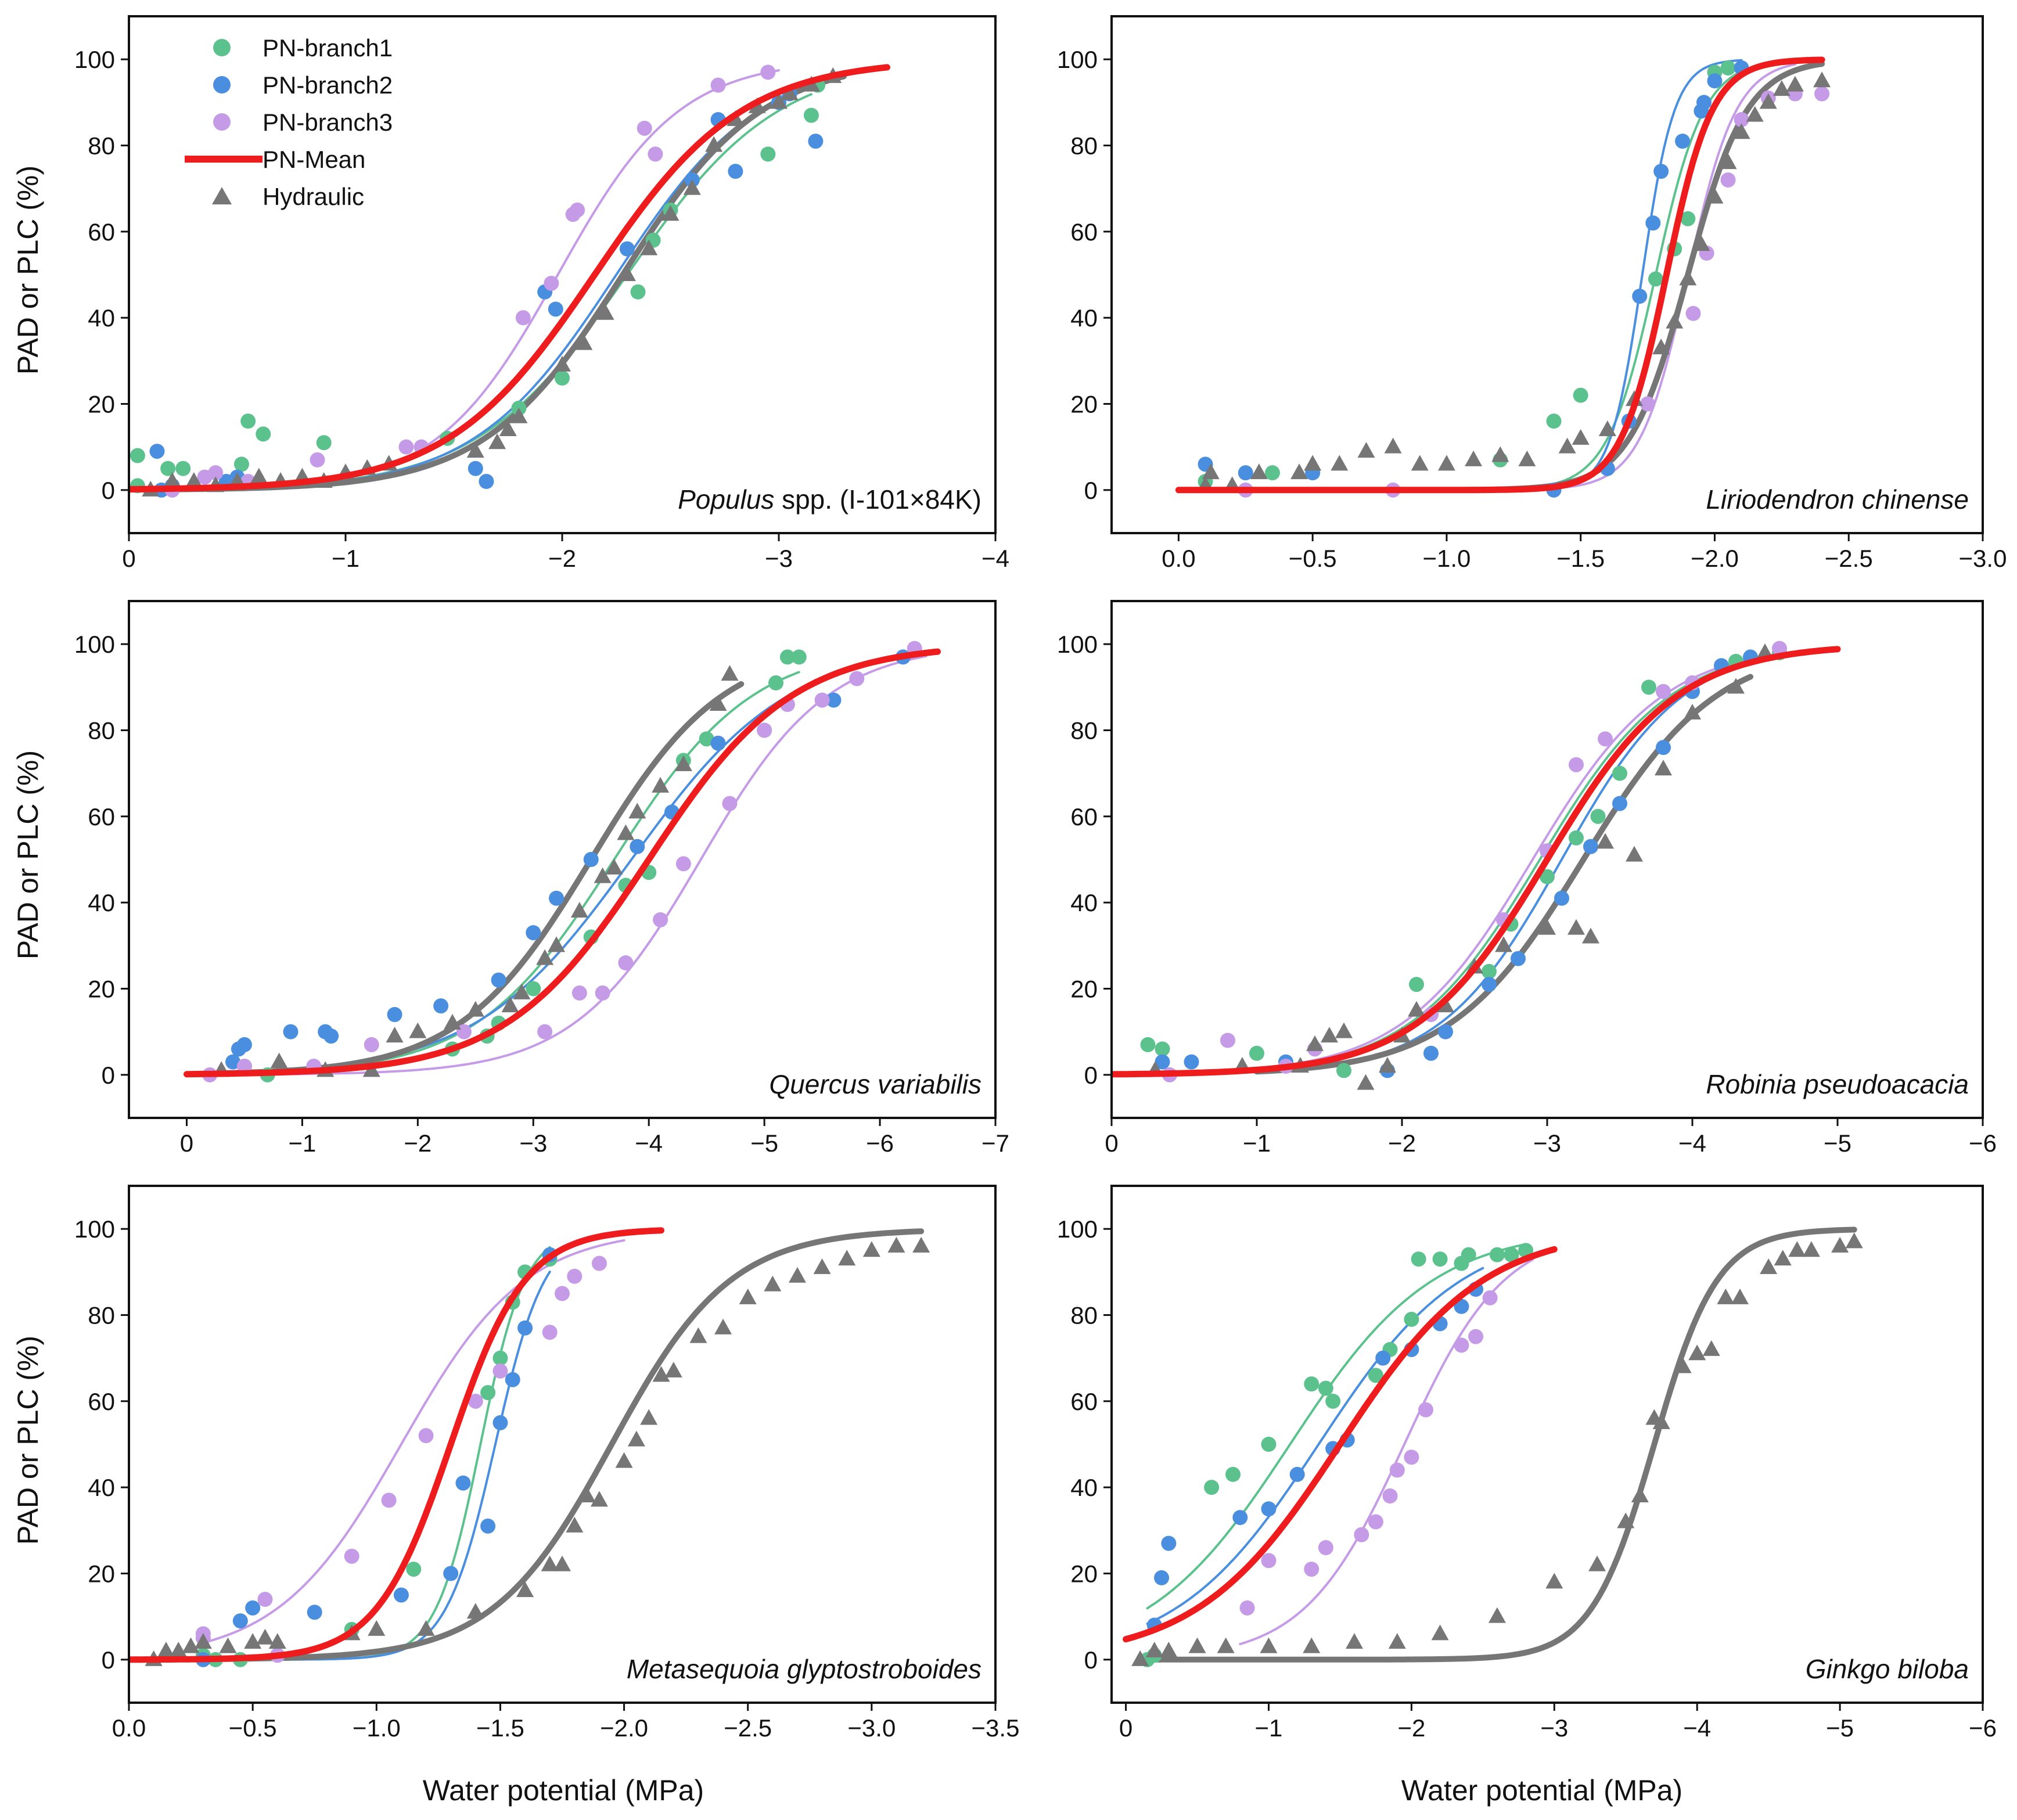 The image size is (2017, 1820). Describe the element at coordinates (1402, 1144) in the screenshot. I see `x-tick-label: −2` at that location.